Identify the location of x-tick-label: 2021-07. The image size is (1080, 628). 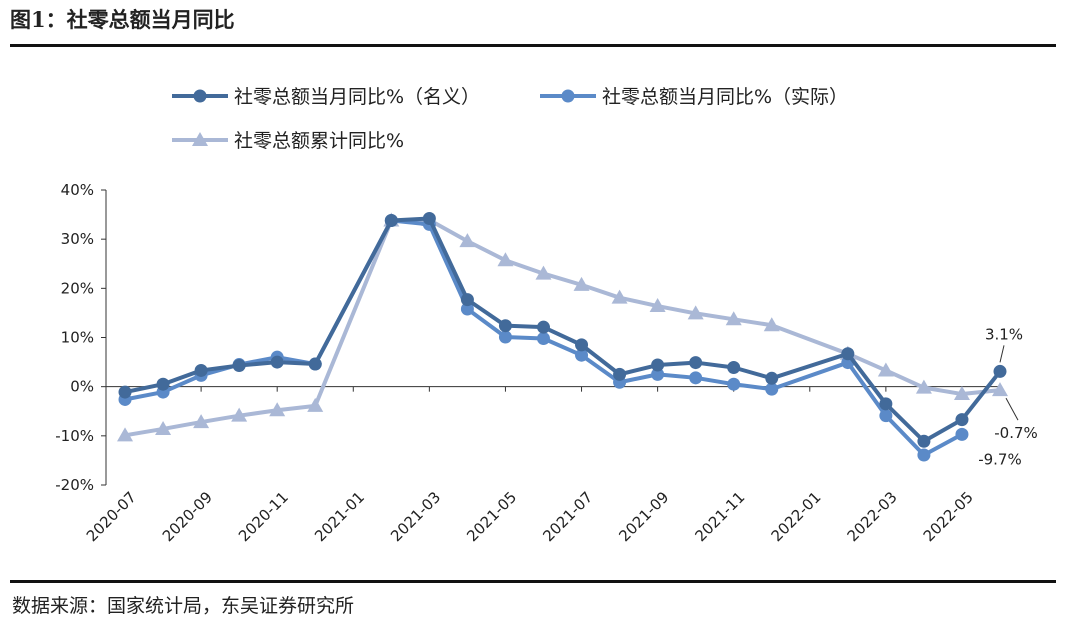
(567, 516).